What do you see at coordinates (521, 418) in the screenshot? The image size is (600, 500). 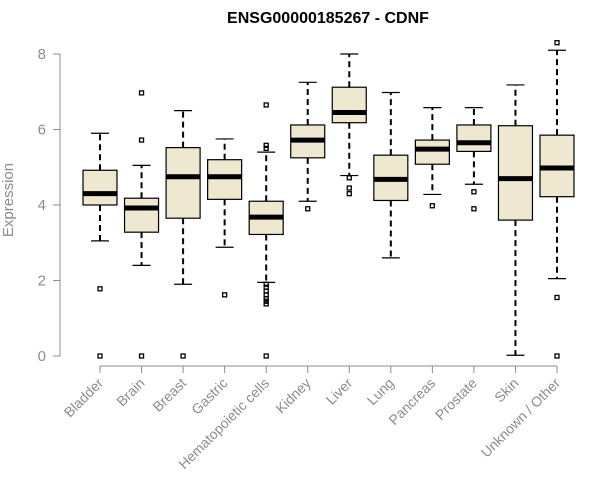 I see `x-tick-label: Unknown / Other` at bounding box center [521, 418].